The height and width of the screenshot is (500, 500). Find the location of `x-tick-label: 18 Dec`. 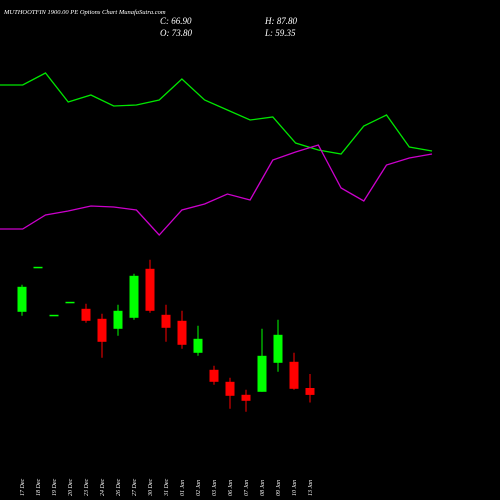

x-tick-label: 18 Dec is located at coordinates (39, 487).